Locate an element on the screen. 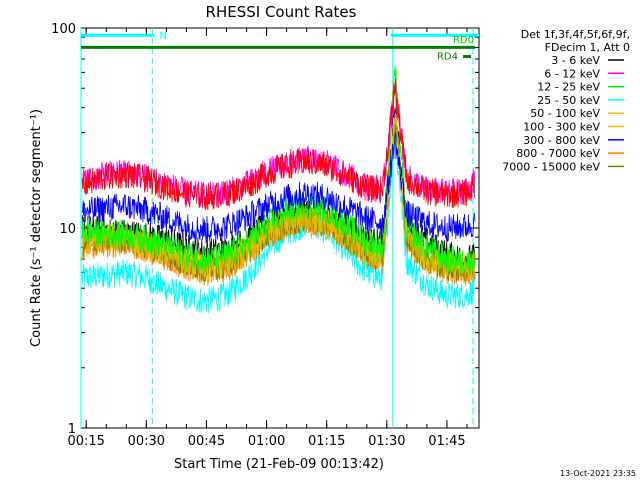 The height and width of the screenshot is (480, 640). legend-entry-label: 3 - 6 keV is located at coordinates (575, 60).